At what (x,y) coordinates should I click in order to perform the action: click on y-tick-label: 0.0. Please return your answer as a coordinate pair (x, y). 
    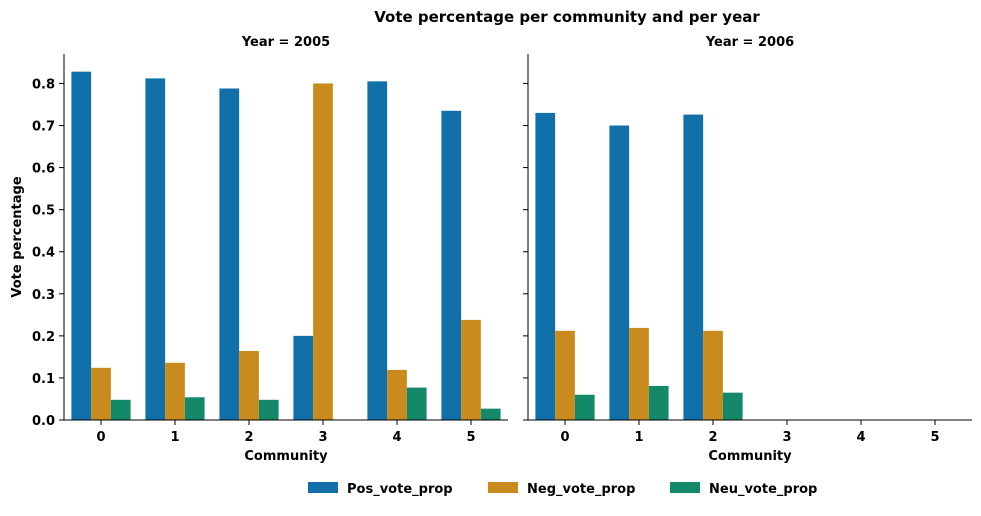
    Looking at the image, I should click on (43, 421).